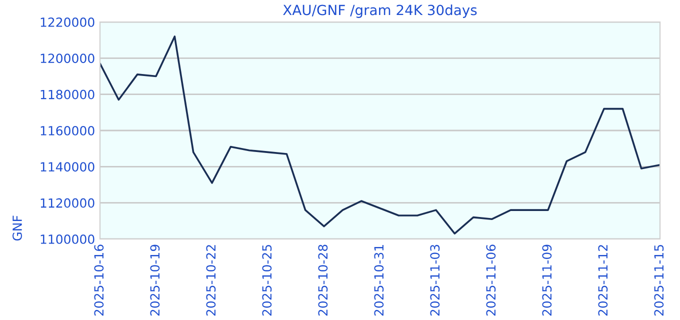  I want to click on x-tick-label: 2025-11-09, so click(547, 280).